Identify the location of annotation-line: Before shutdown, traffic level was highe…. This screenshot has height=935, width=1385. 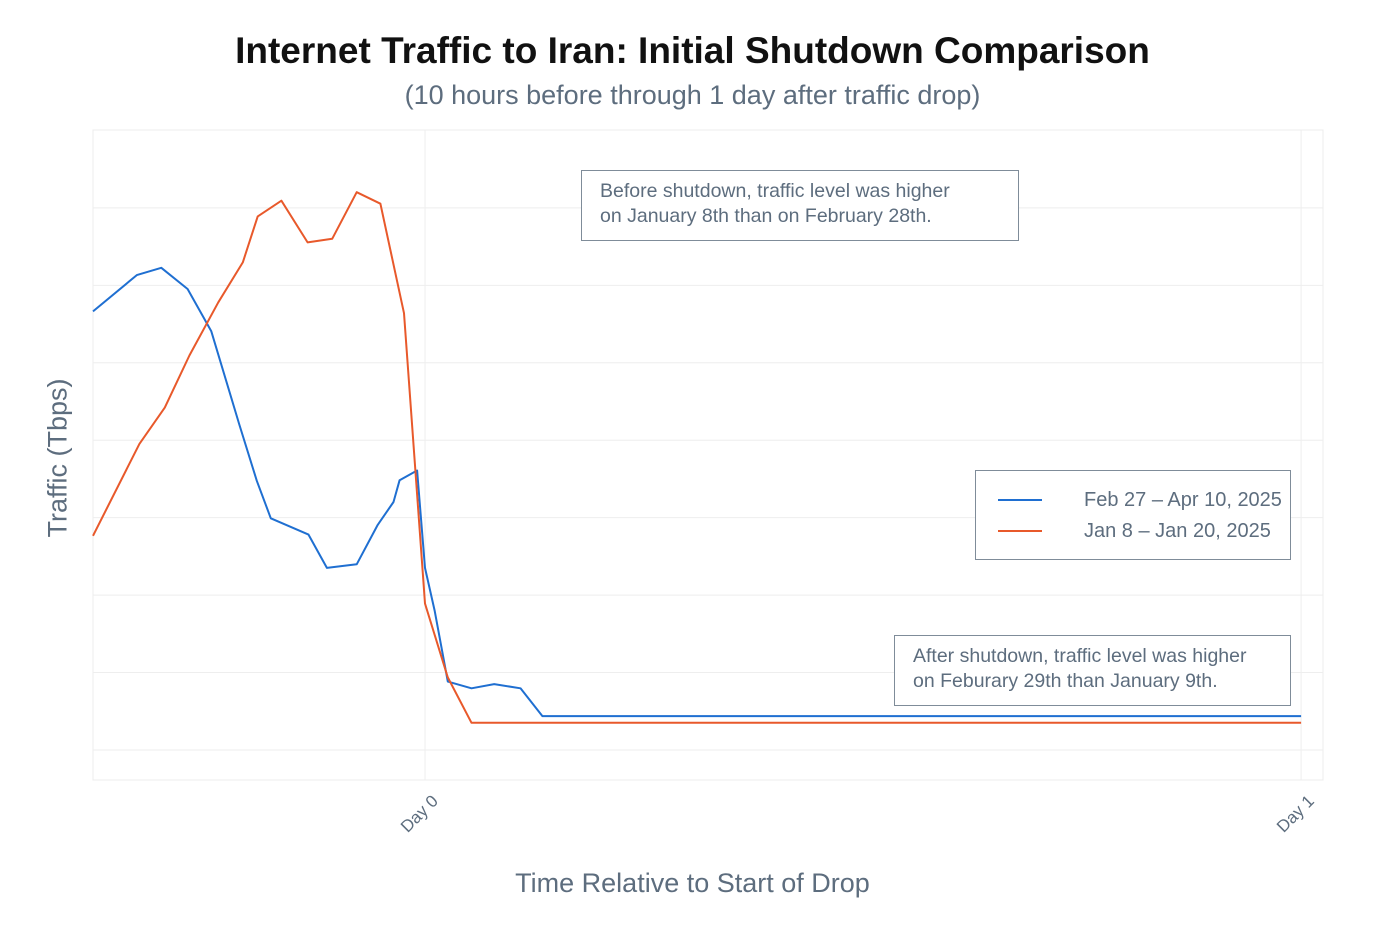
(775, 191).